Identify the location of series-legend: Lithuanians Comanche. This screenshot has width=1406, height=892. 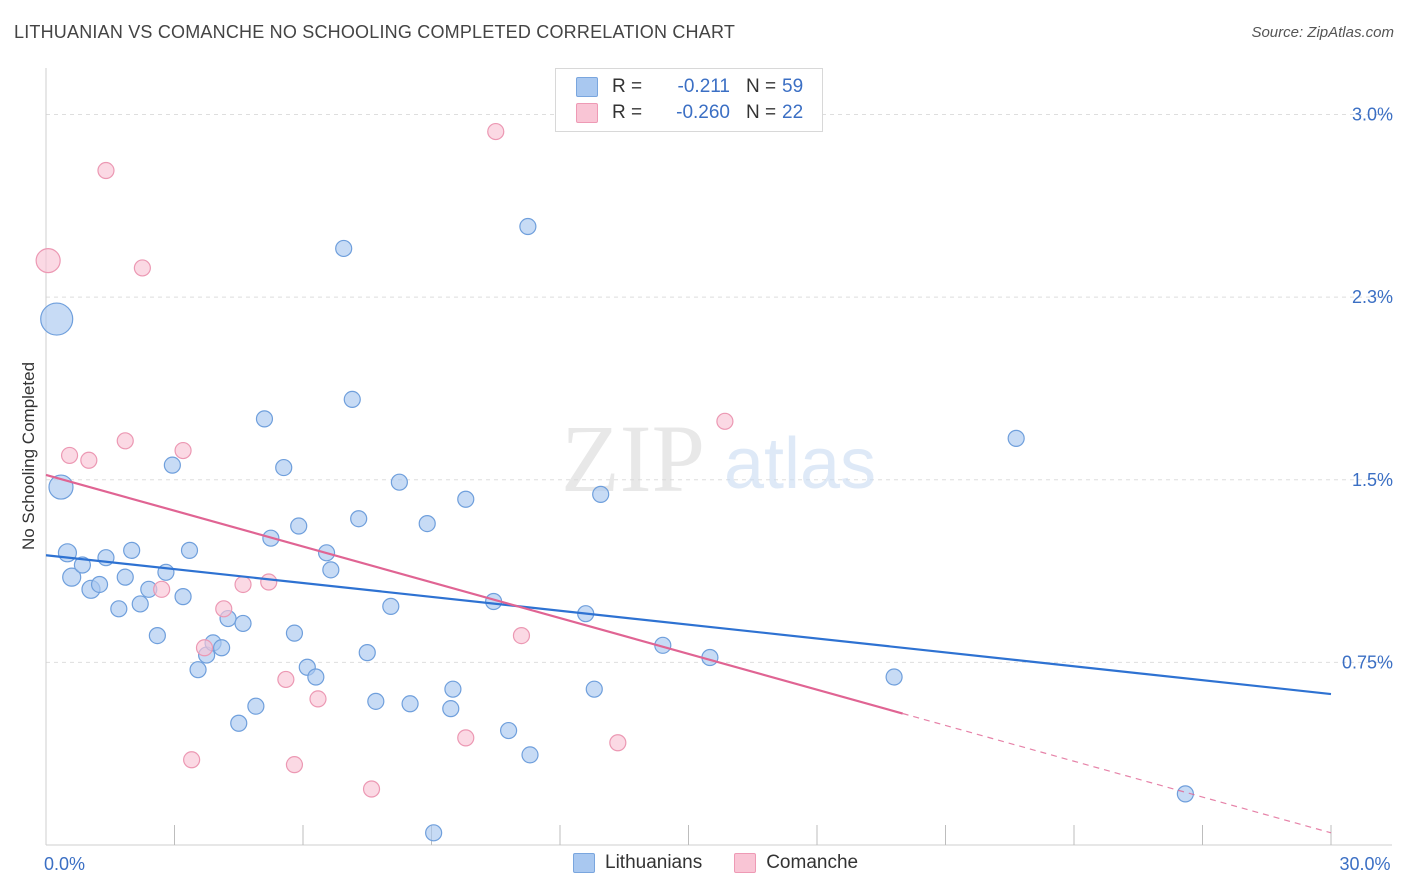
(731, 863).